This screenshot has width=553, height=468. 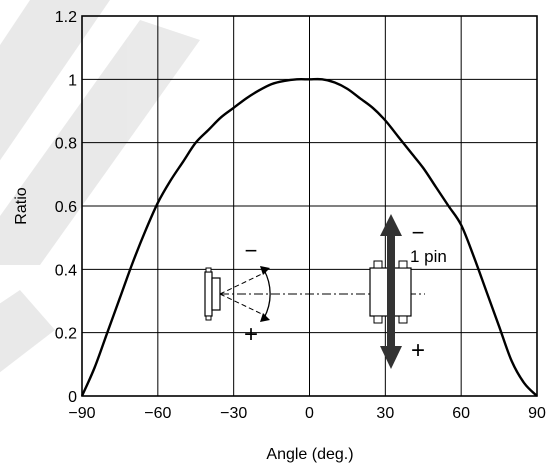 I want to click on right-minus-label: −, so click(x=418, y=232).